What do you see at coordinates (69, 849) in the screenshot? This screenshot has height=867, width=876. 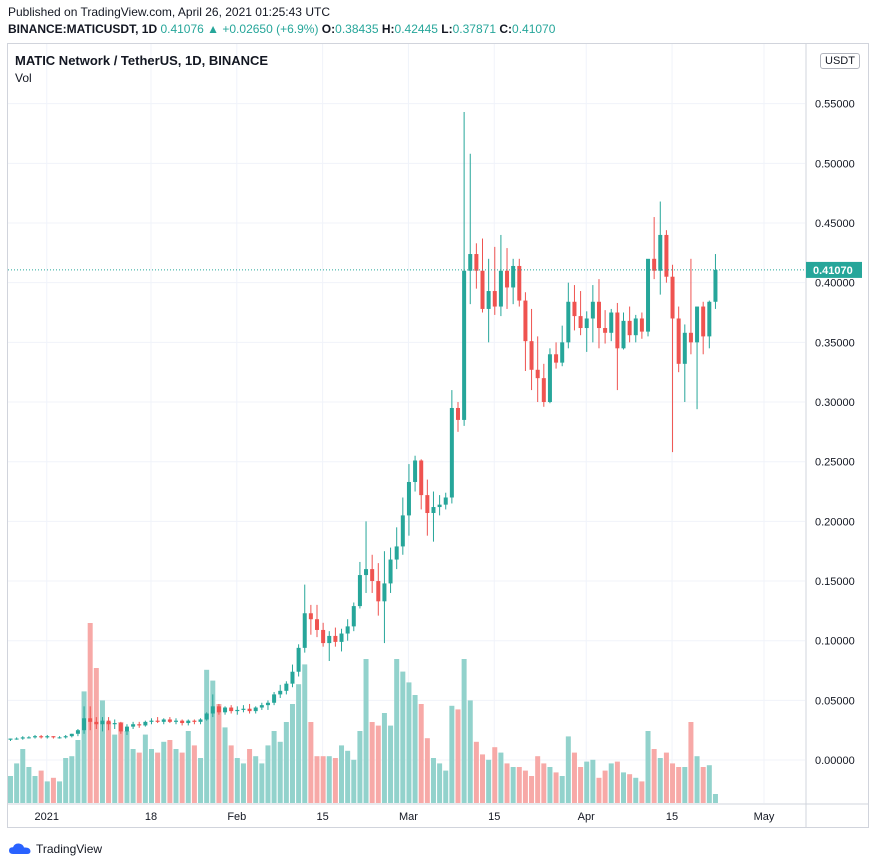 I see `tradingview-wordmark: TradingView` at bounding box center [69, 849].